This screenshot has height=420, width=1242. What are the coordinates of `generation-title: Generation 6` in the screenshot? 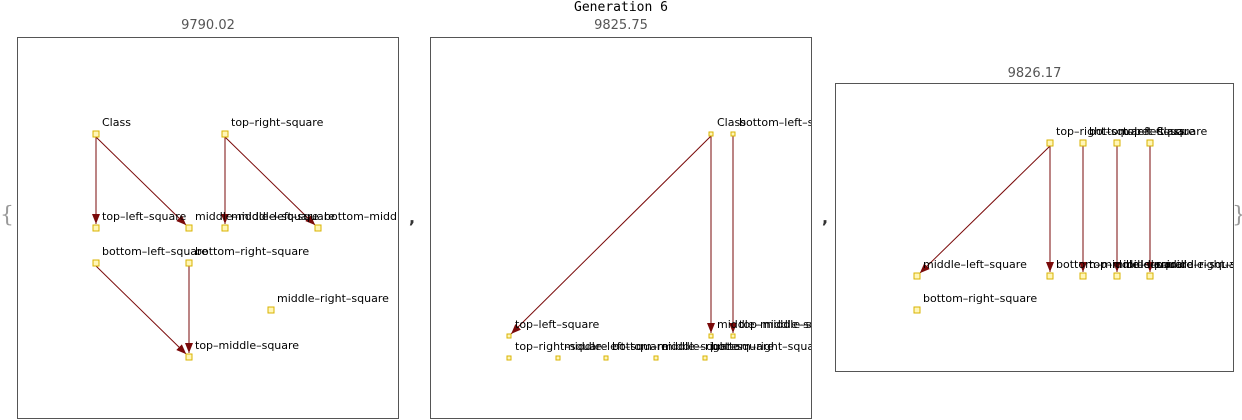 It's located at (621, 7).